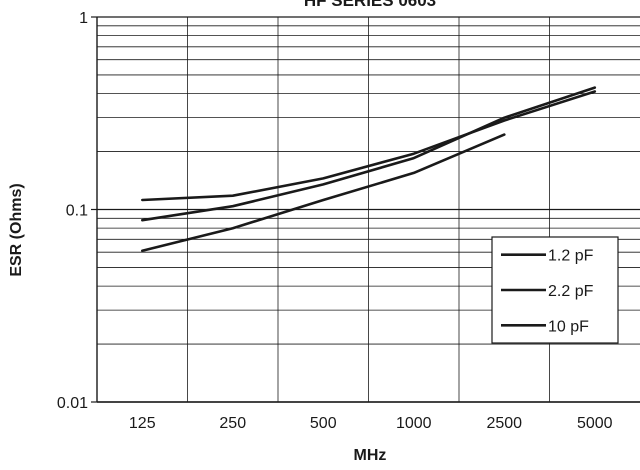 Image resolution: width=640 pixels, height=470 pixels. Describe the element at coordinates (571, 291) in the screenshot. I see `legend-label: 2.2 pF` at that location.